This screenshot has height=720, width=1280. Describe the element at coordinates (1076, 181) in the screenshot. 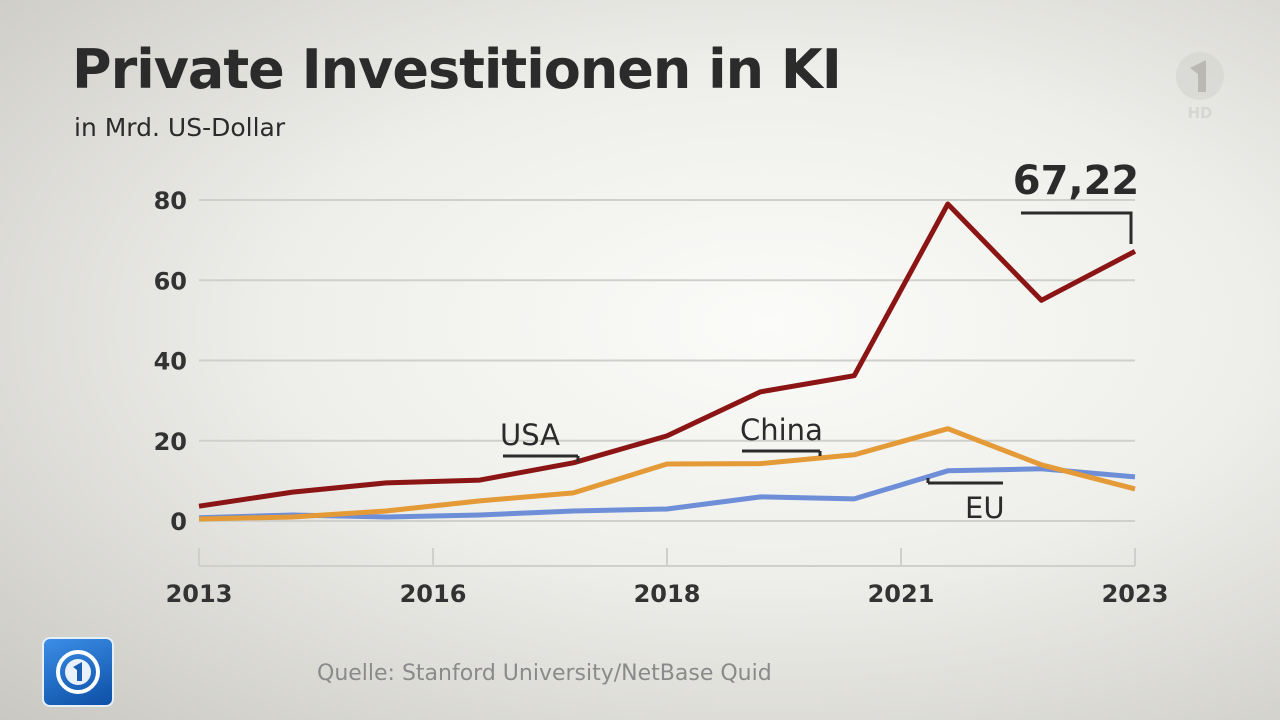

I see `value-annotation: 67,22` at that location.